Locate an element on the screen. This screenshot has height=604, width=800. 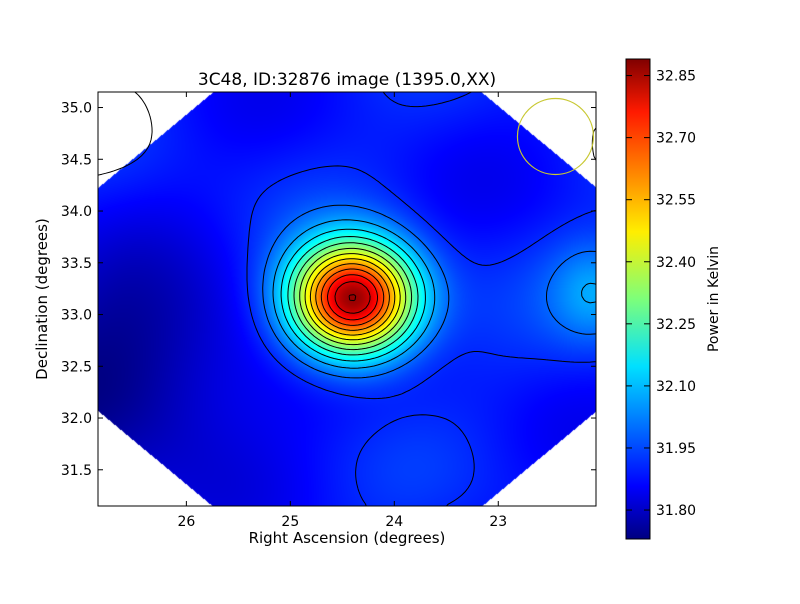
colorbar-tick-label: 32.55 is located at coordinates (676, 201).